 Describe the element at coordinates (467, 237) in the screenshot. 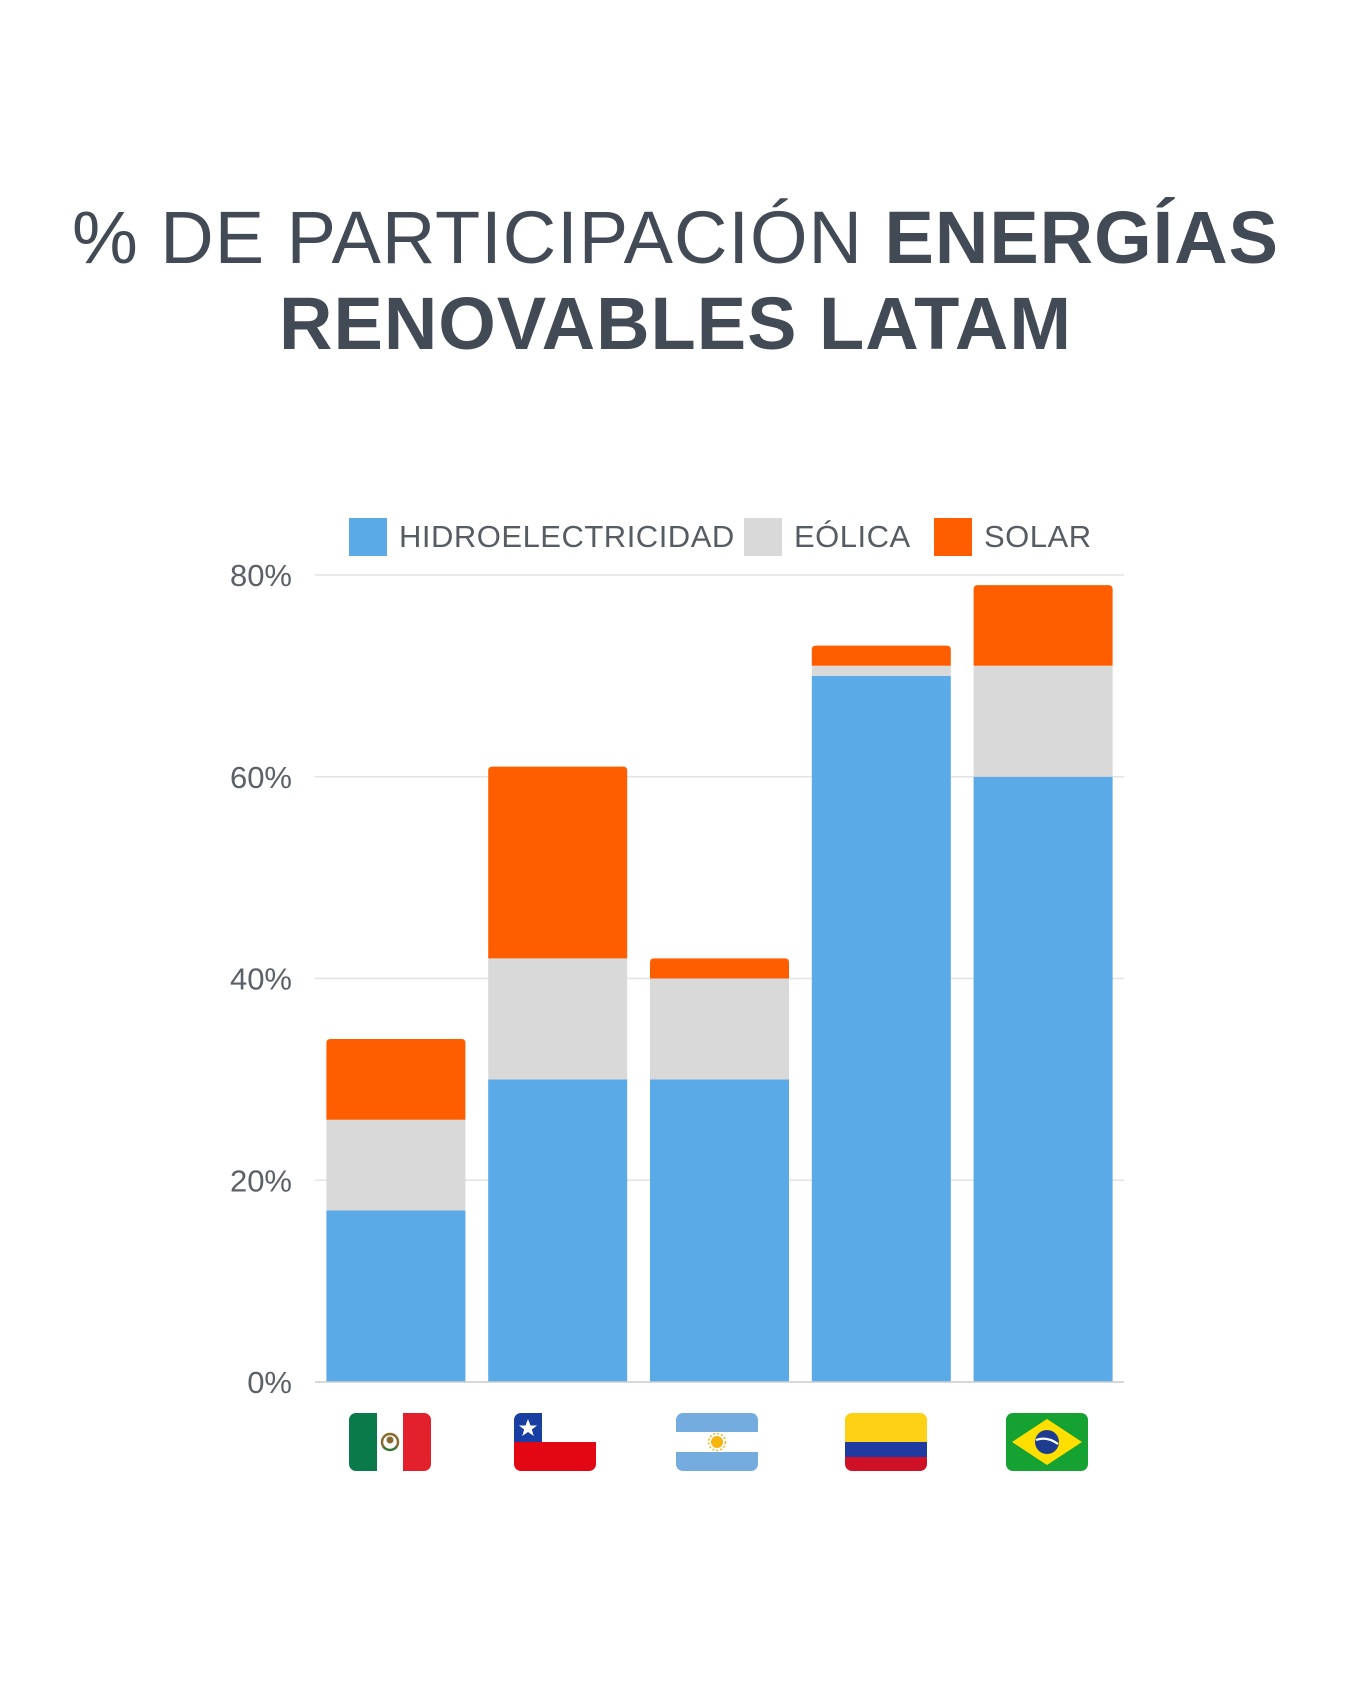

I see `title-light-text: % DE PARTICIPACIÓN` at that location.